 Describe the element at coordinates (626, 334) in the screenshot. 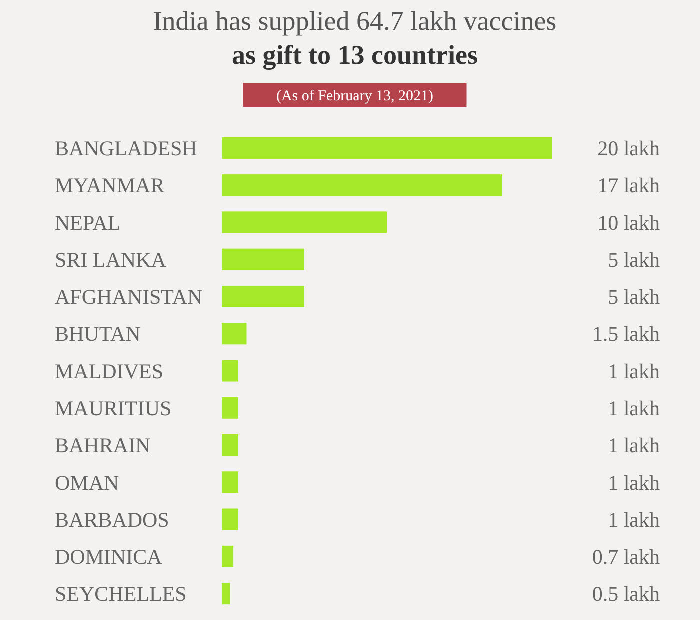

I see `data-label: 1.5 lakh` at that location.